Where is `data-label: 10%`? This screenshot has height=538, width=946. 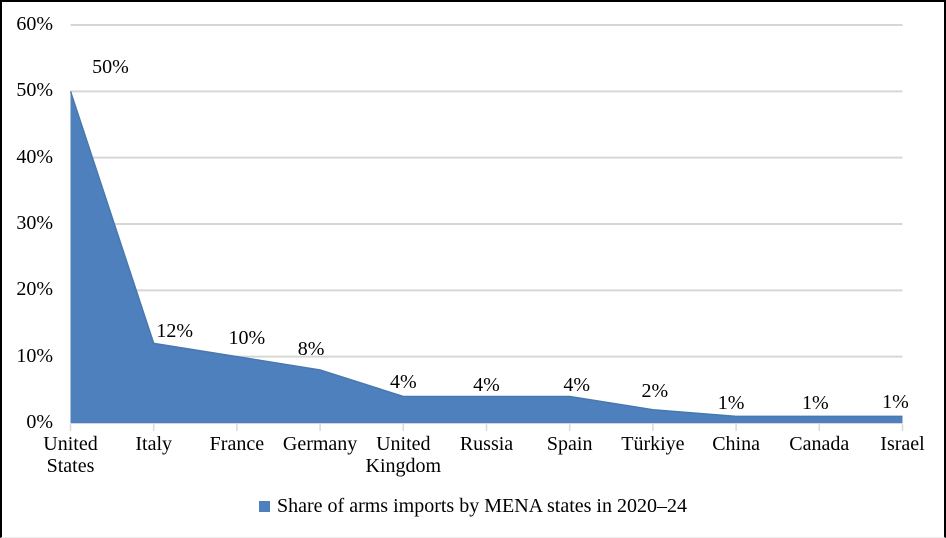 data-label: 10% is located at coordinates (247, 337).